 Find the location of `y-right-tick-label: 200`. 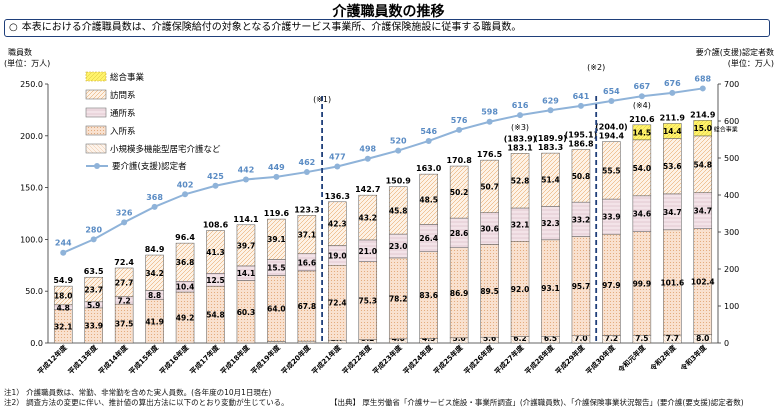

y-right-tick-label: 200 is located at coordinates (731, 269).